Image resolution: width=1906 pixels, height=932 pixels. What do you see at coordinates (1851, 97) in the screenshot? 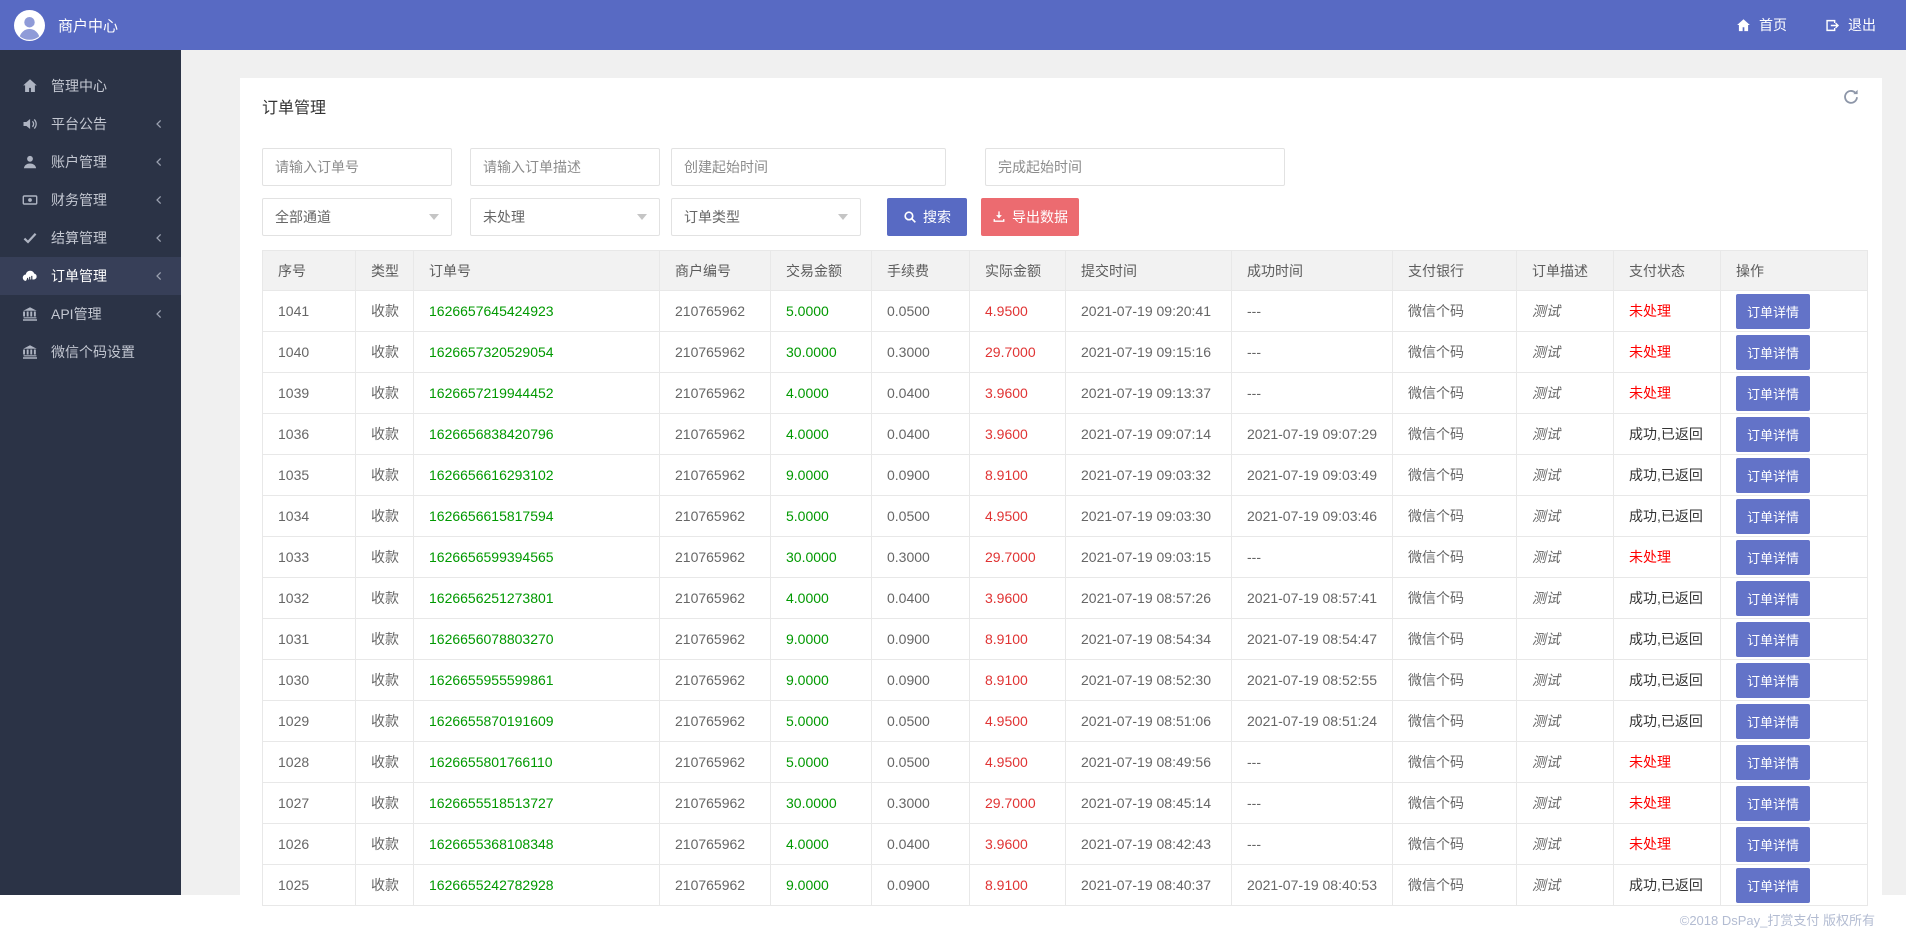
I see `refresh-icon` at bounding box center [1851, 97].